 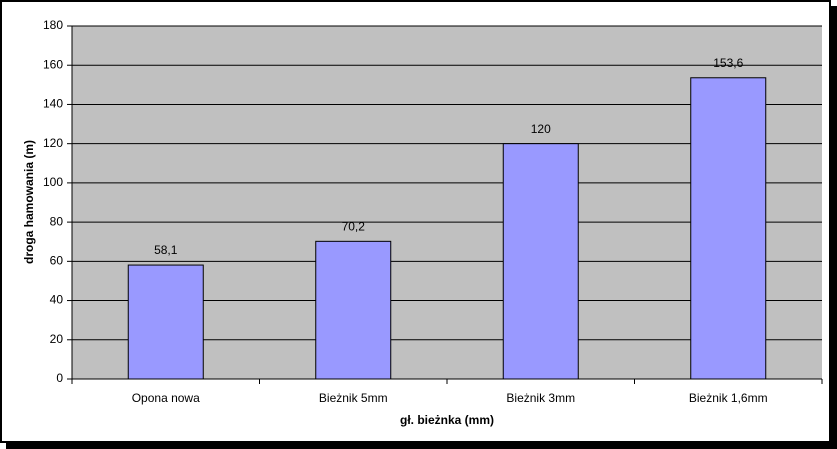 What do you see at coordinates (57, 221) in the screenshot?
I see `y-tick-label: 80` at bounding box center [57, 221].